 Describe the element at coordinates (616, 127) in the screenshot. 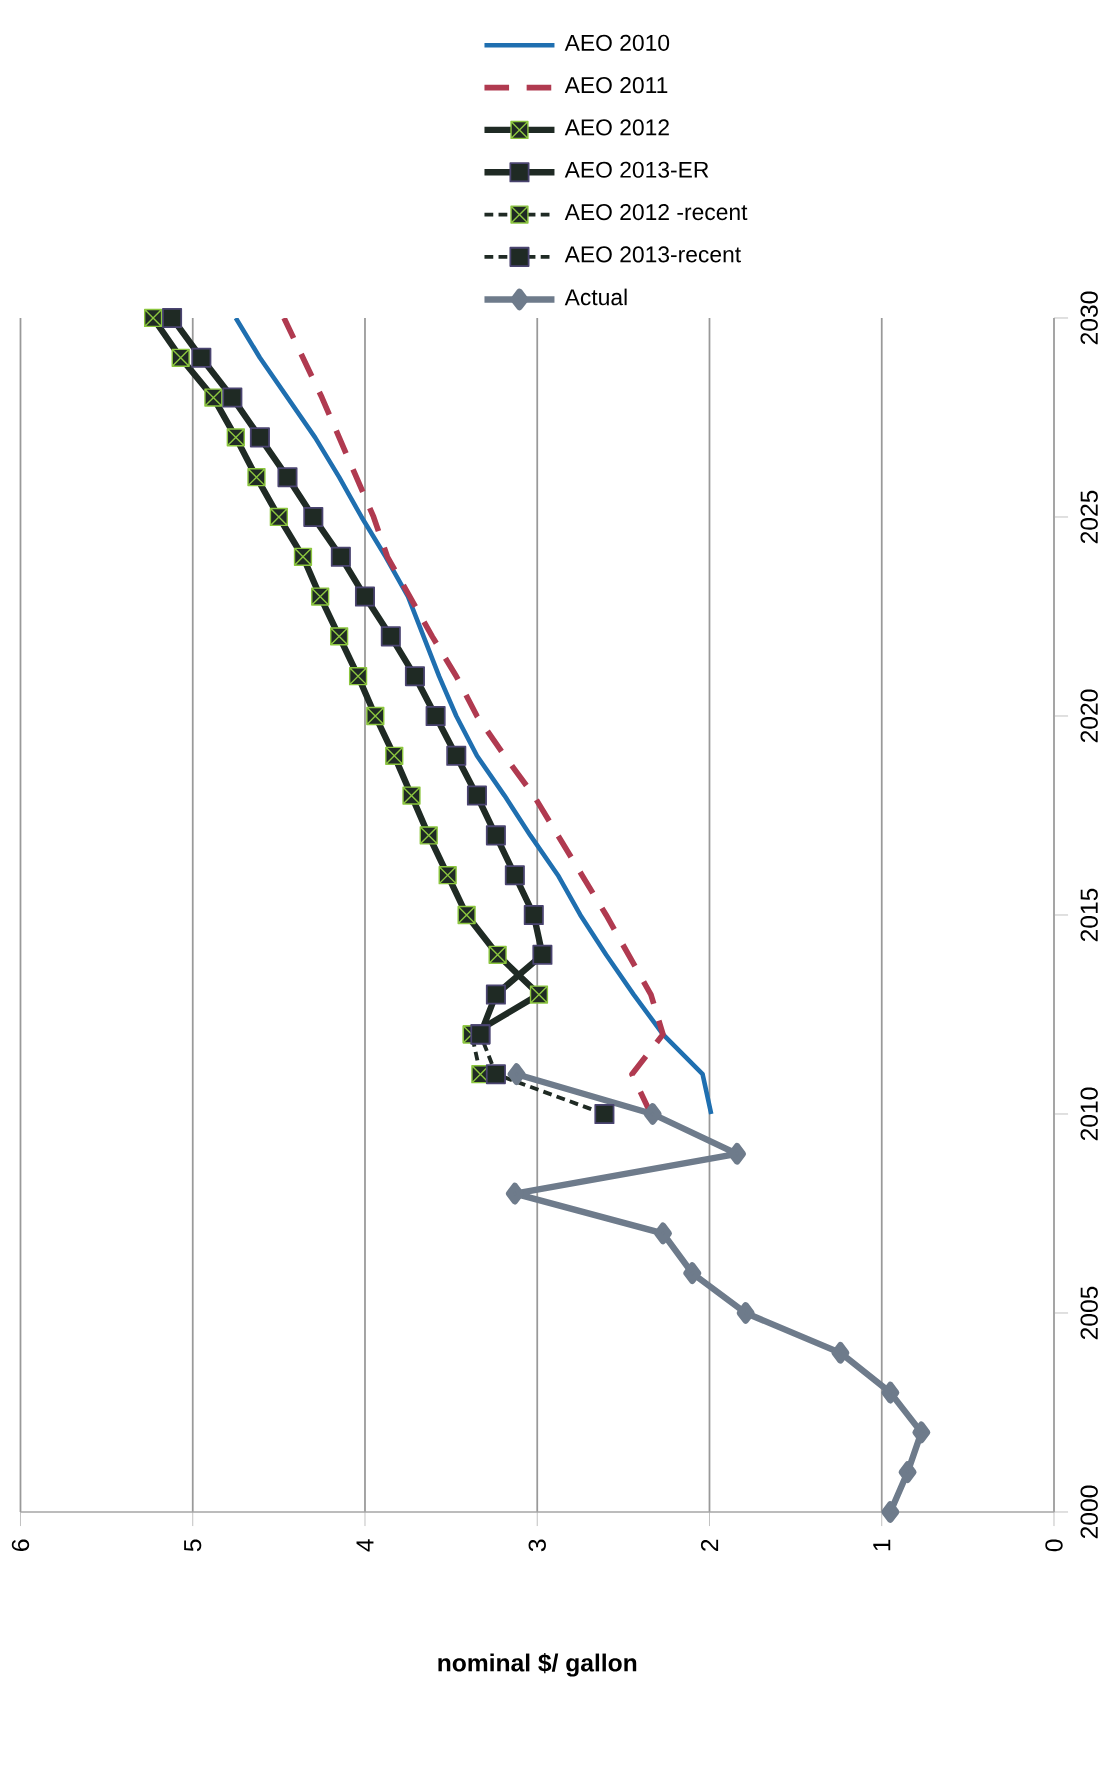

I see `legend-label: AEO 2012` at that location.